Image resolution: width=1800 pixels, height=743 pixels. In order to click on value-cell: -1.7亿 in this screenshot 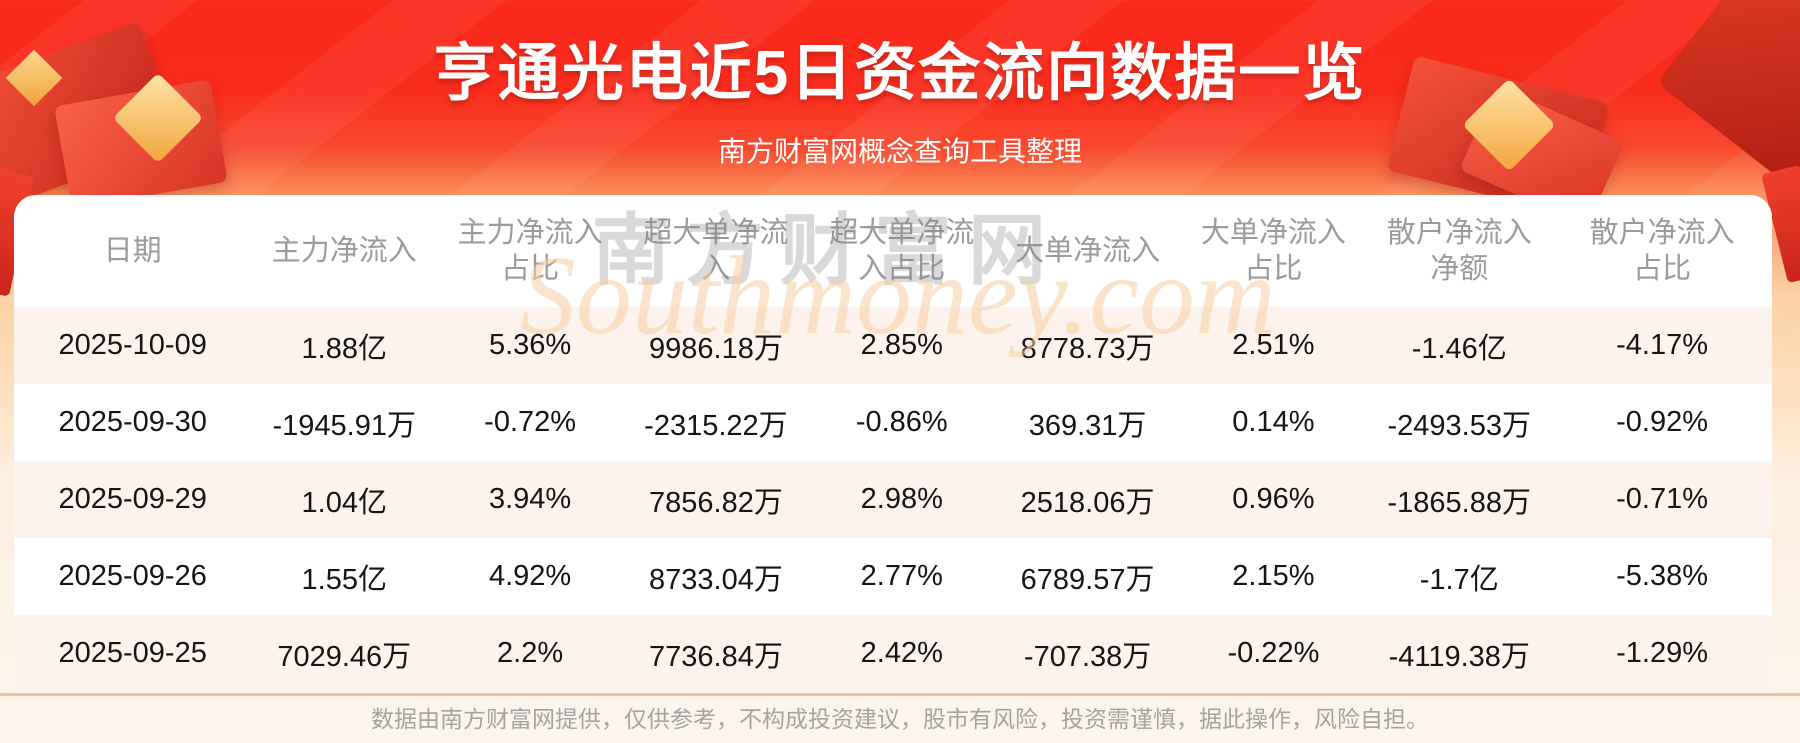, I will do `click(1459, 579)`.